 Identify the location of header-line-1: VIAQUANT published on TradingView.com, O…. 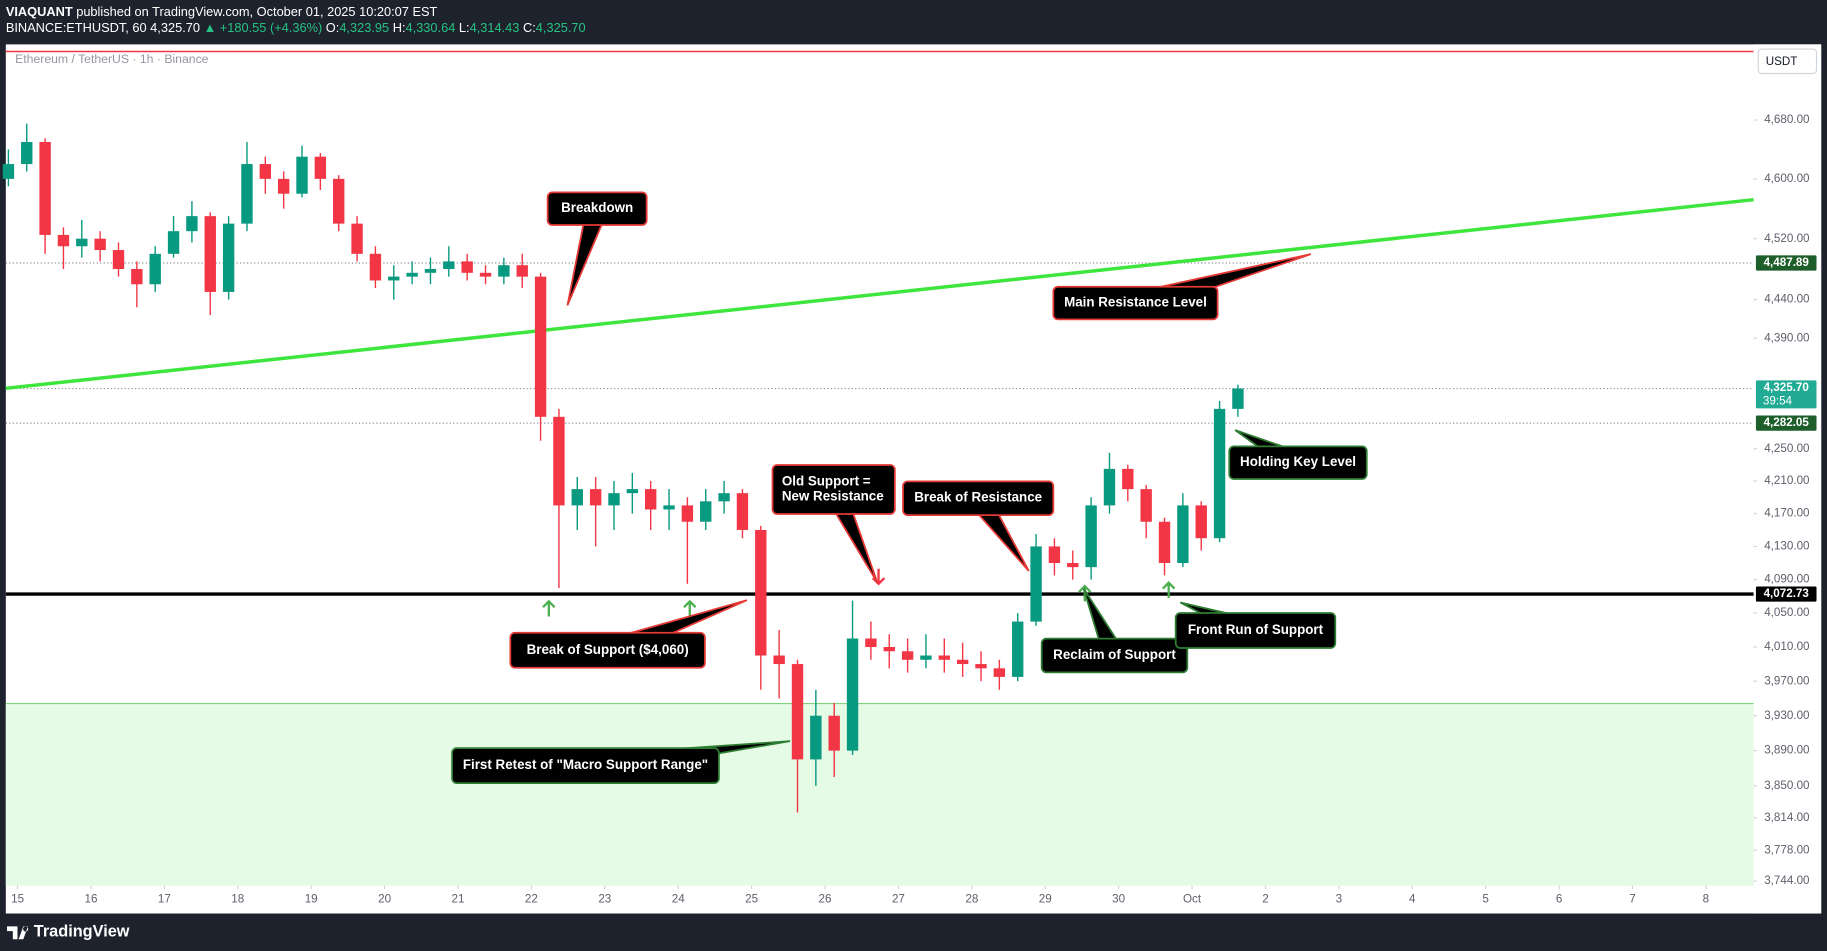
(222, 11).